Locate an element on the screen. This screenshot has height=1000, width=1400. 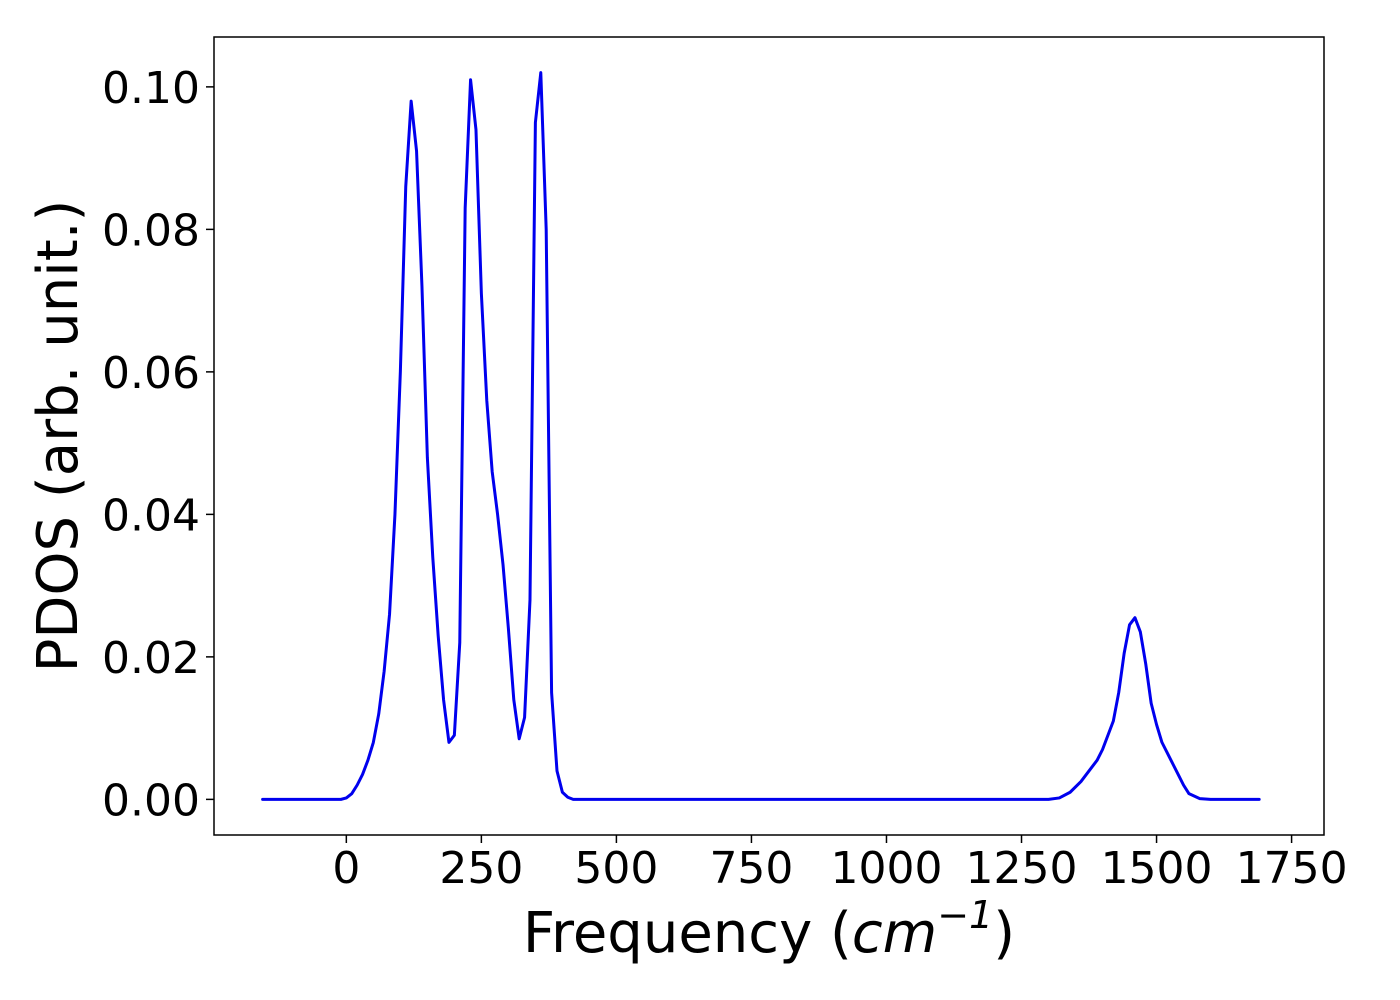
x-tick-label: 1750 is located at coordinates (1292, 868).